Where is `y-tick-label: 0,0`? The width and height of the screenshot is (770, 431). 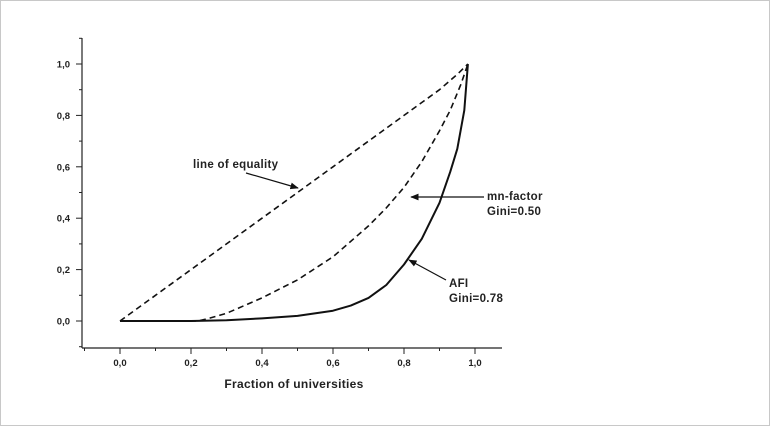
y-tick-label: 0,0 is located at coordinates (63, 322).